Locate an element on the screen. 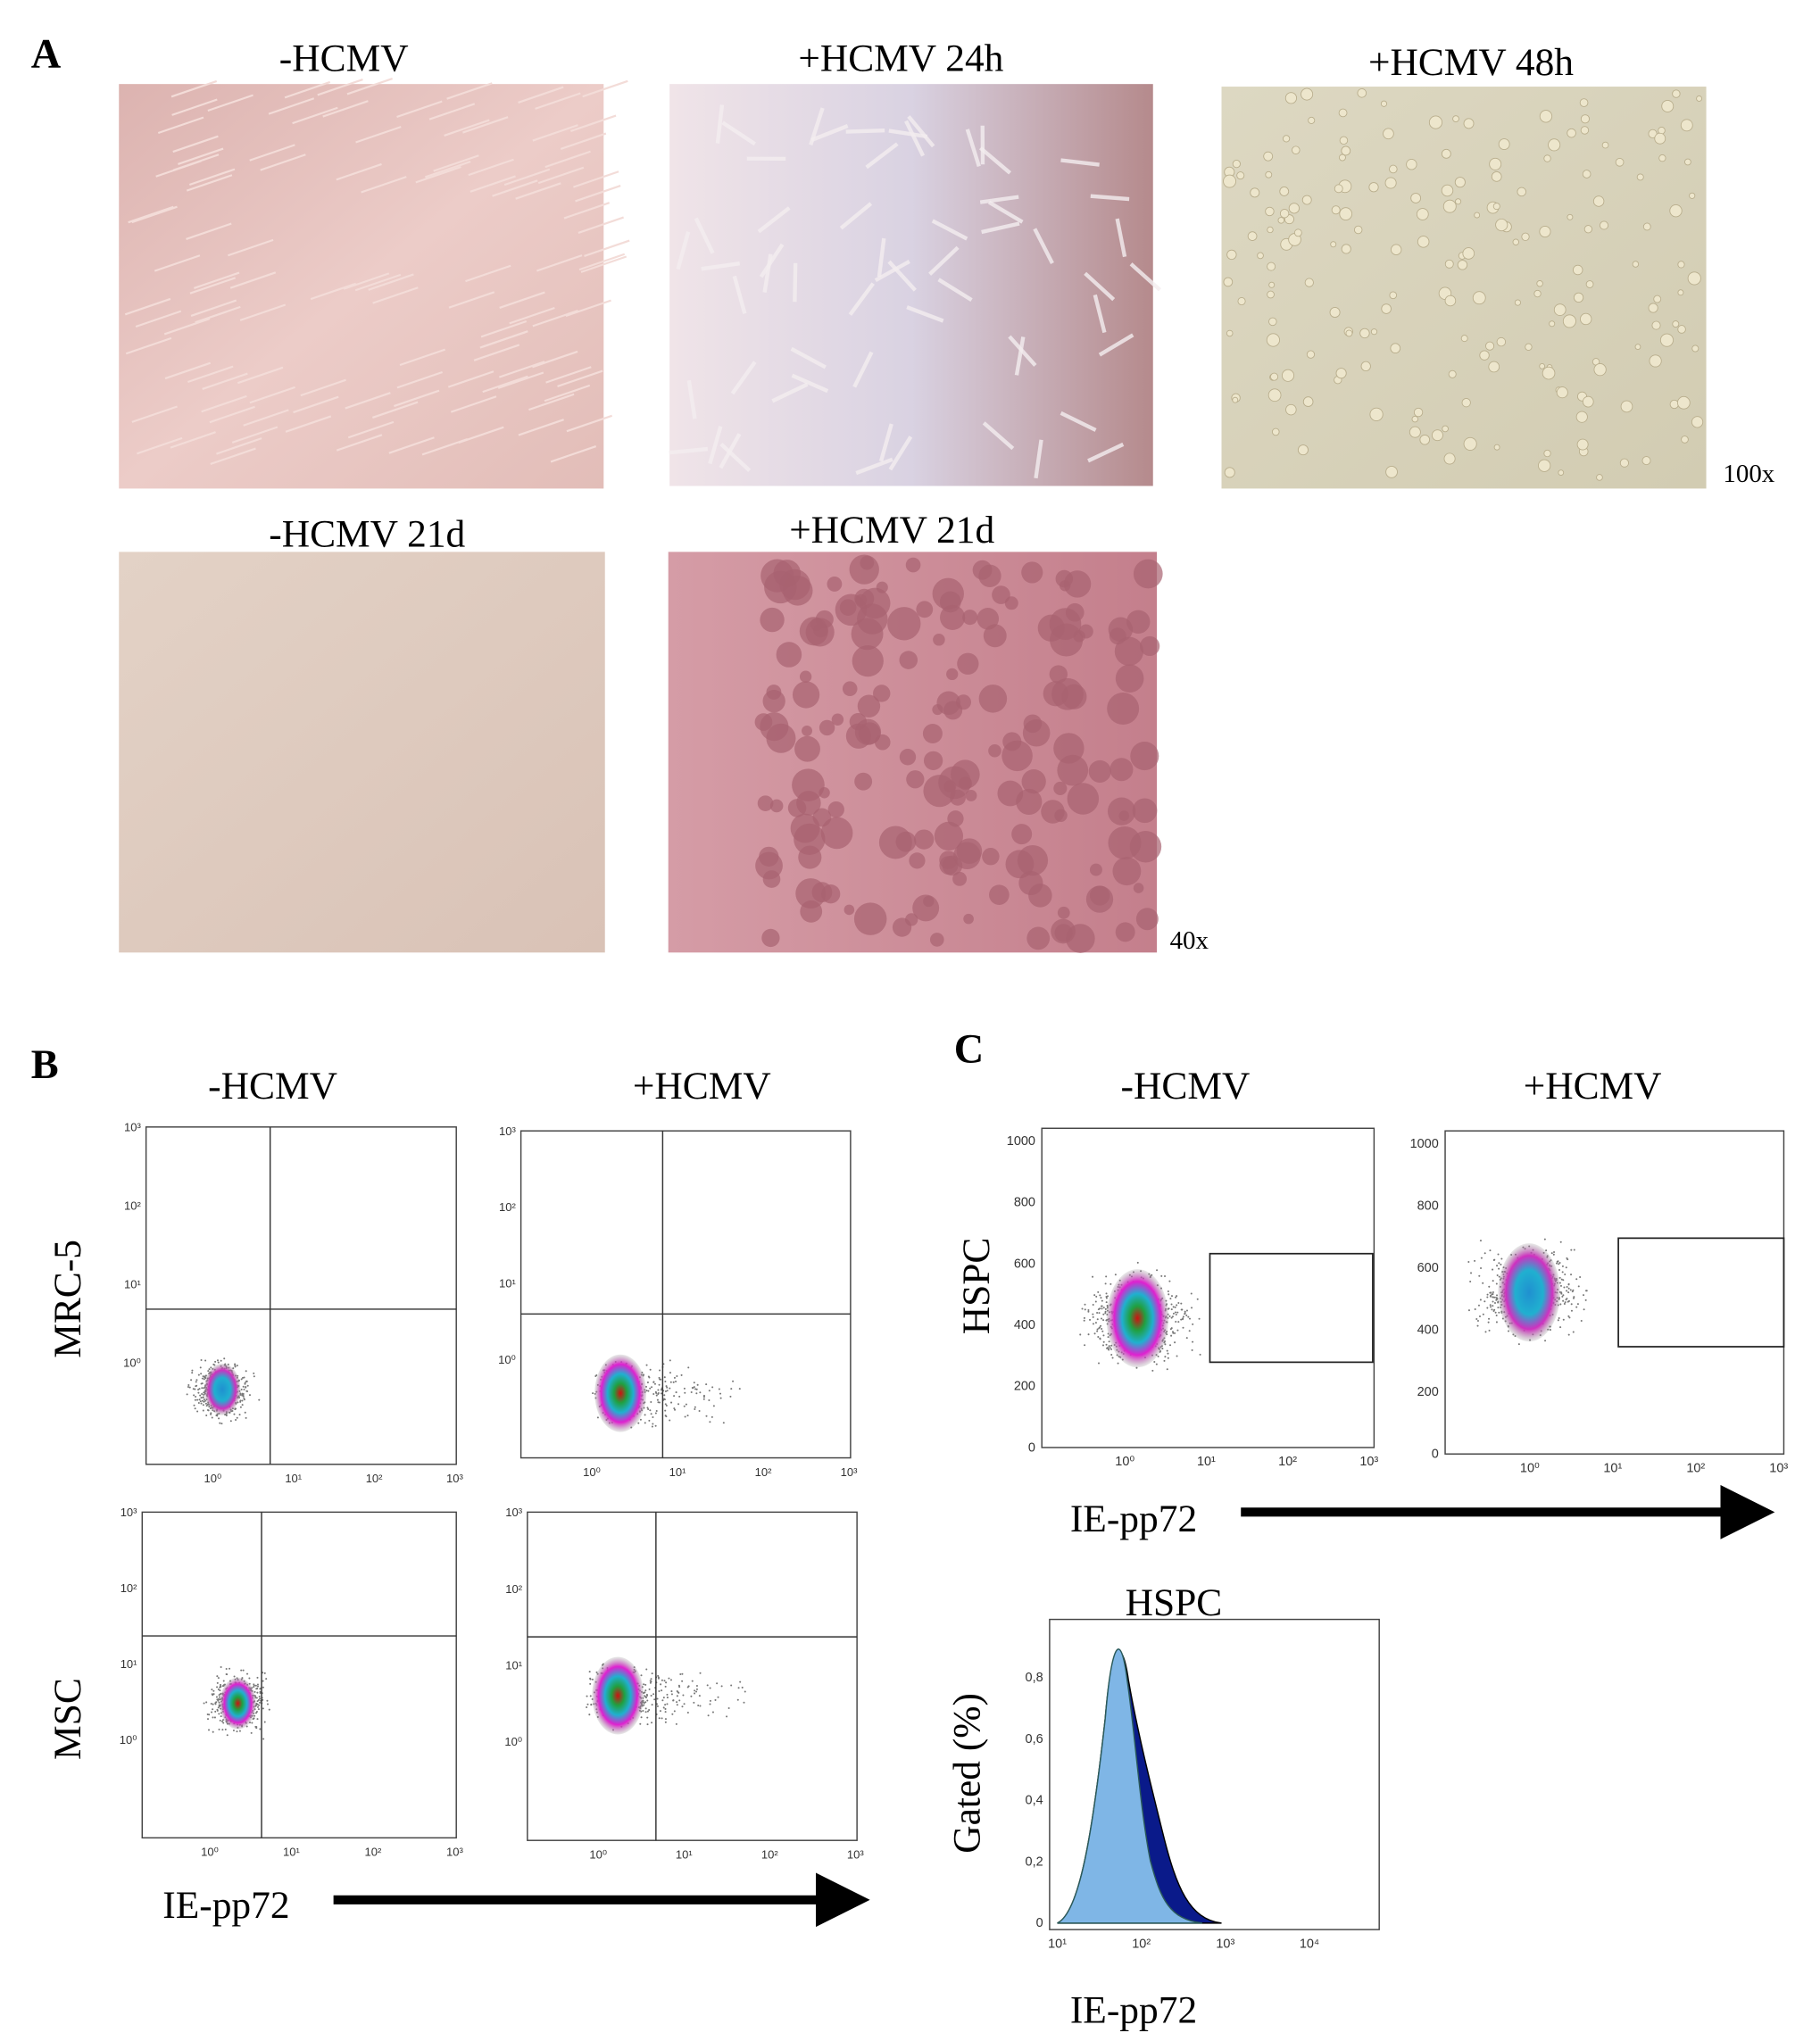 Image resolution: width=1820 pixels, height=2033 pixels. tick-label: 400 is located at coordinates (1428, 1331).